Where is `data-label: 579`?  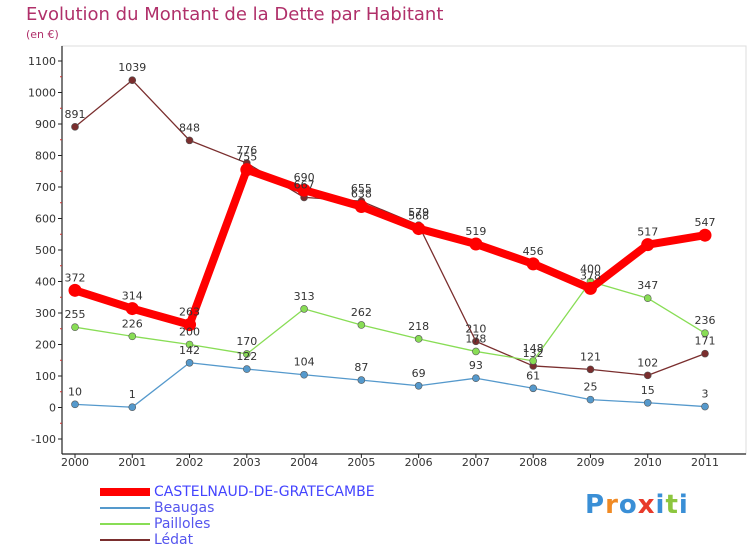
data-label: 579 is located at coordinates (418, 212).